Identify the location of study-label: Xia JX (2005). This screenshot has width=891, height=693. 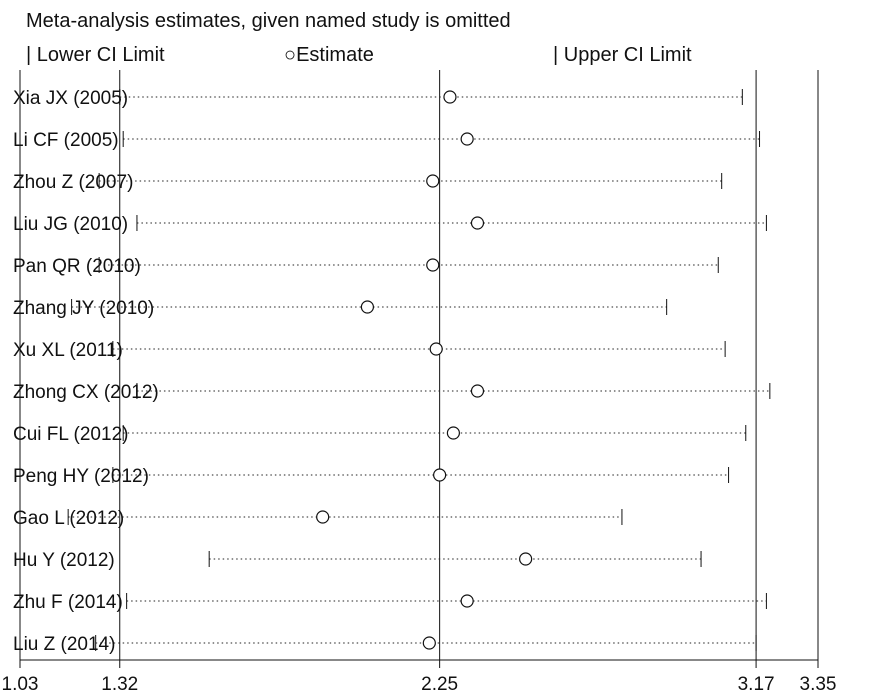
(70, 98).